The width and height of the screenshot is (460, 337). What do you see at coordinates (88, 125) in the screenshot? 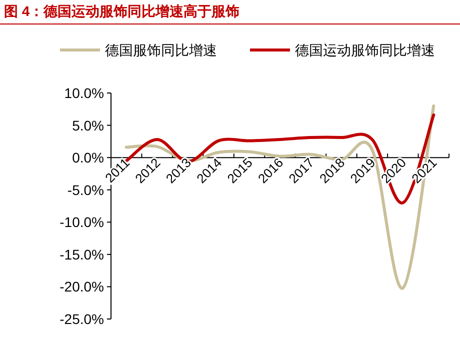
I see `y-tick-label: 5.0%` at bounding box center [88, 125].